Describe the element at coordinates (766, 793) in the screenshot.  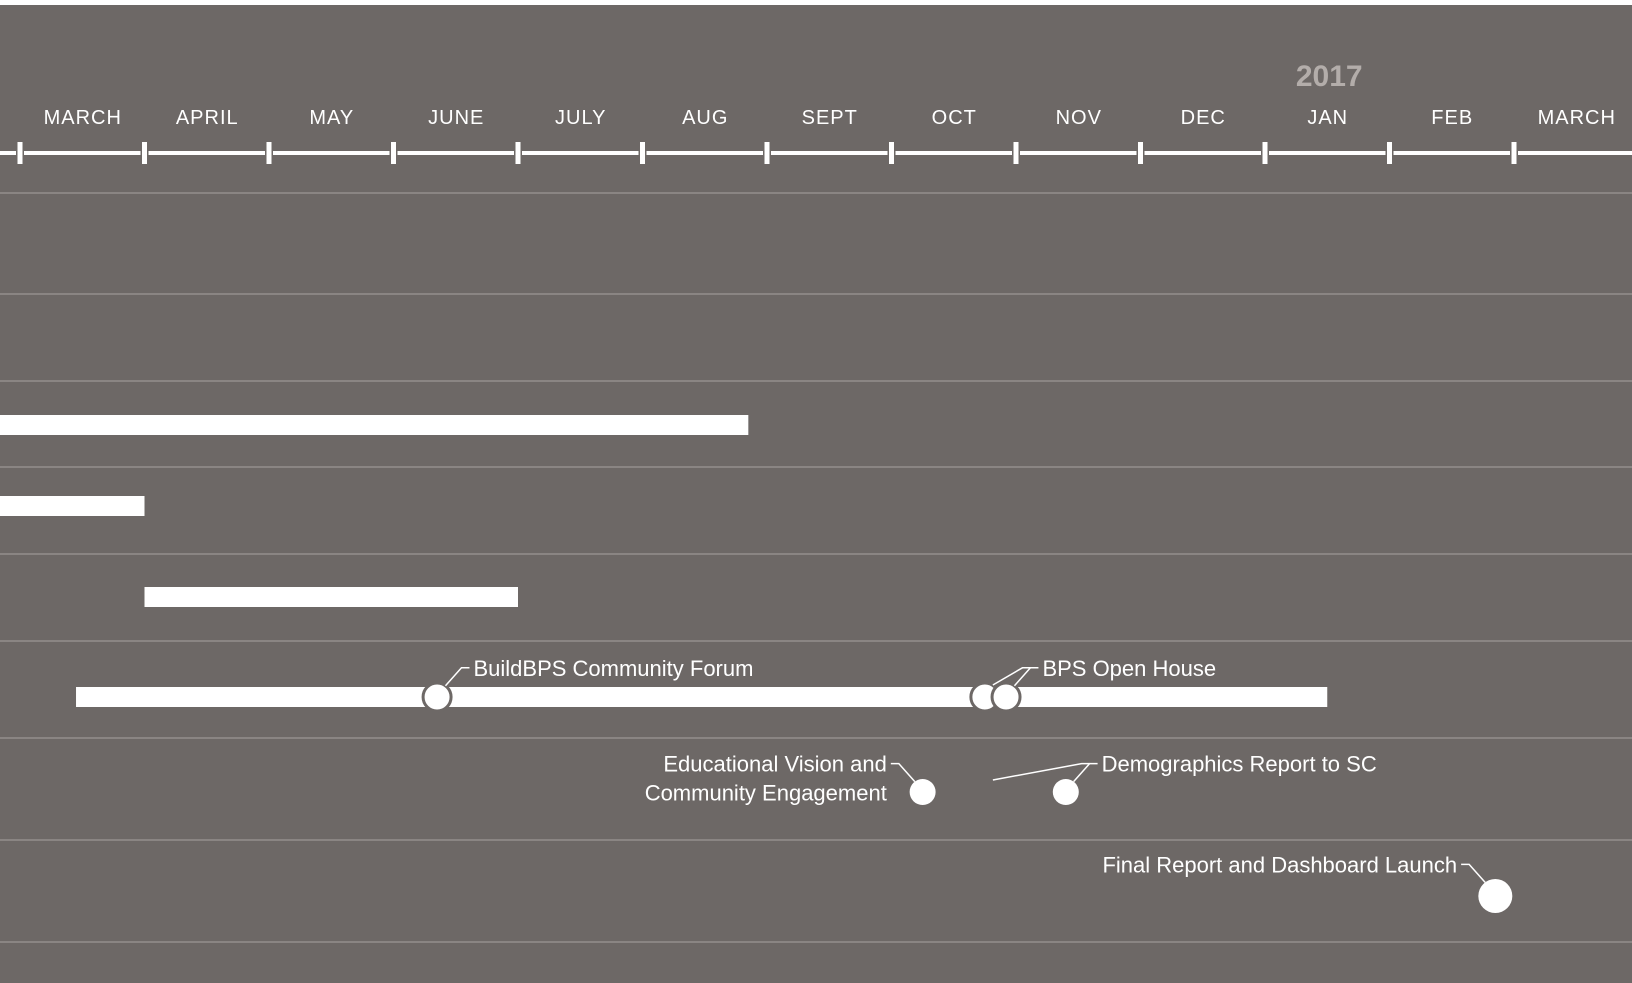
I see `milestone-label: Community Engagement` at that location.